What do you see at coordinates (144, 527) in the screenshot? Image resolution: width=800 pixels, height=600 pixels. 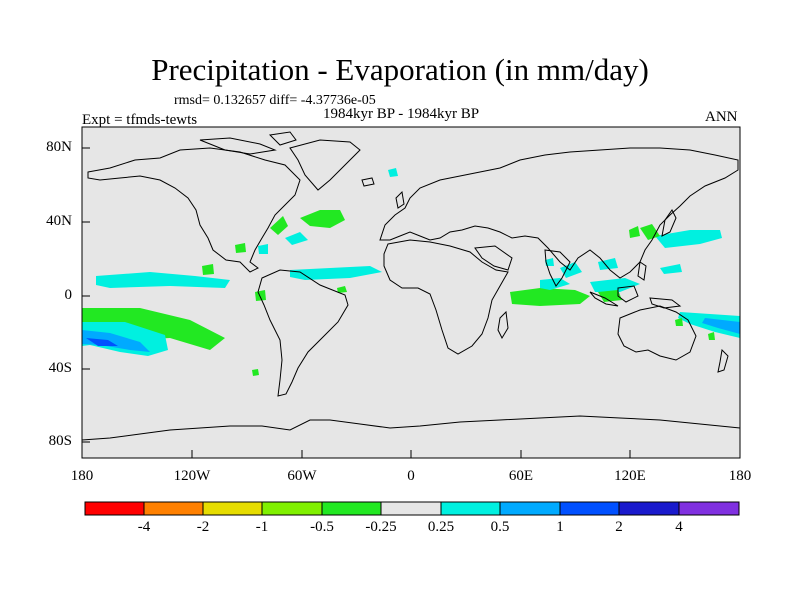 I see `colorbar-label: -4` at bounding box center [144, 527].